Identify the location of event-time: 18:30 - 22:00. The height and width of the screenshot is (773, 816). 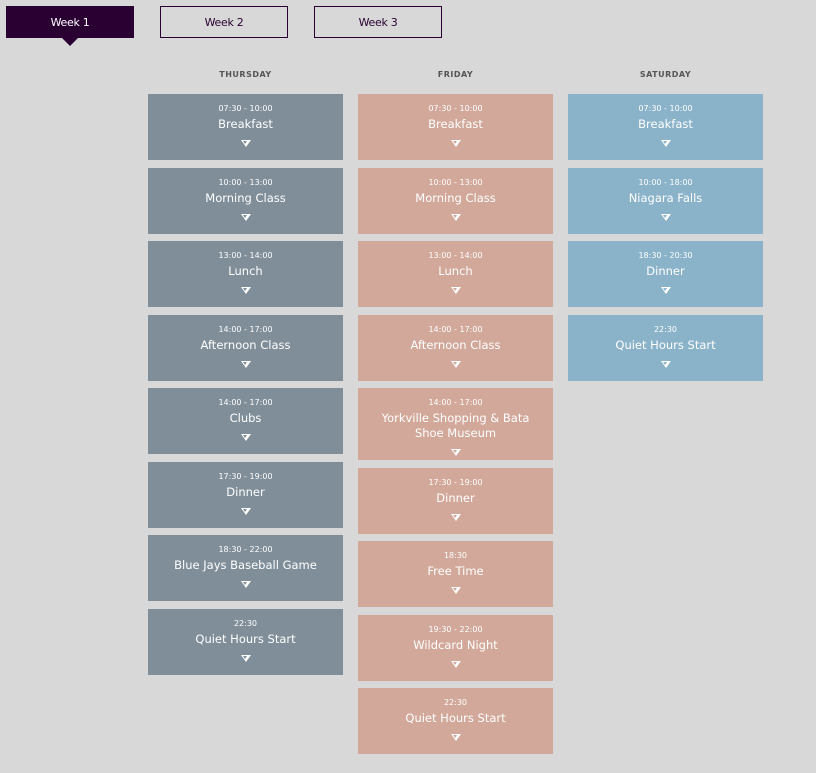
(245, 549).